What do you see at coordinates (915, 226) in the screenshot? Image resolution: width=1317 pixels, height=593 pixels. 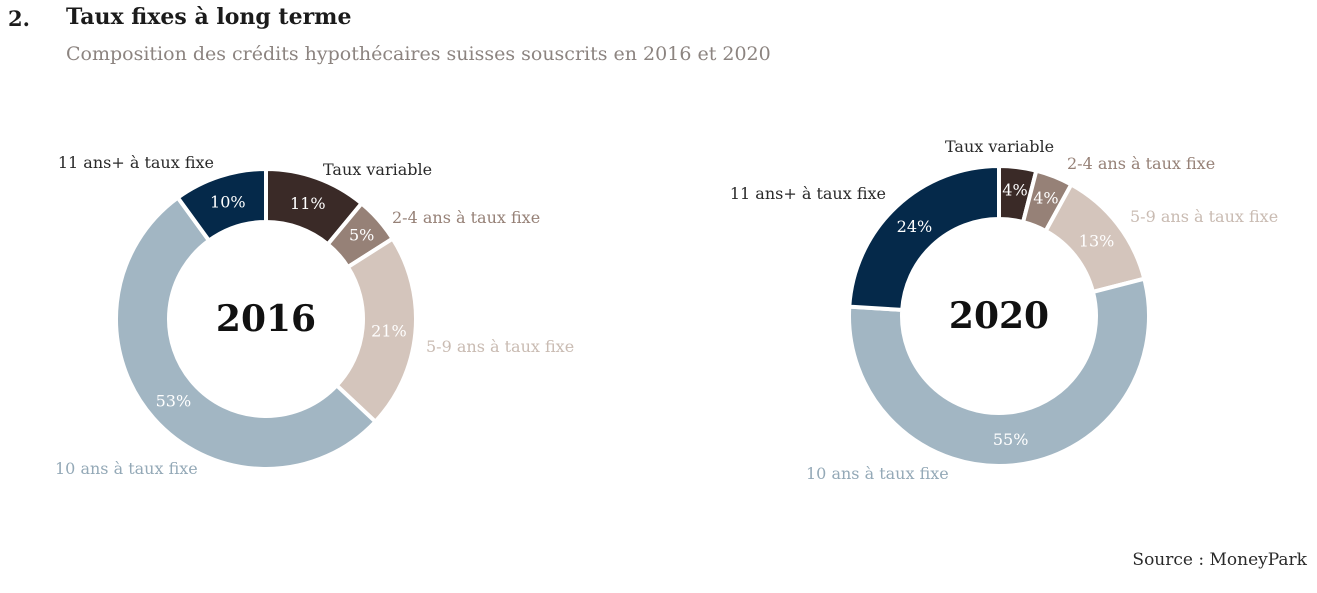 I see `value-label-11-ansplus-a-taux-fixe: 24%` at bounding box center [915, 226].